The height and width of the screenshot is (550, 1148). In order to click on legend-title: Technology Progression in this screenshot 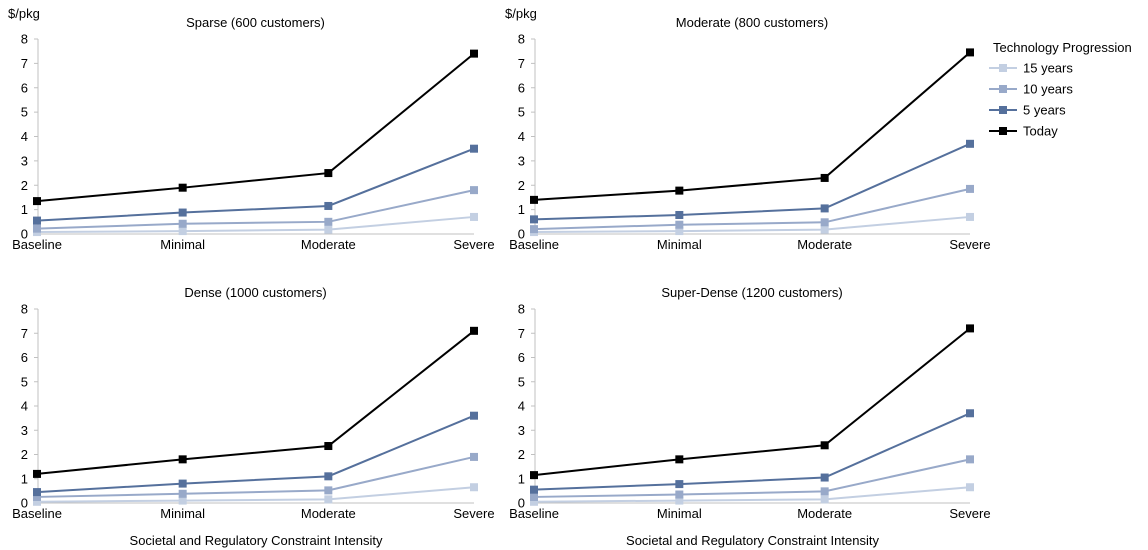, I will do `click(1062, 47)`.